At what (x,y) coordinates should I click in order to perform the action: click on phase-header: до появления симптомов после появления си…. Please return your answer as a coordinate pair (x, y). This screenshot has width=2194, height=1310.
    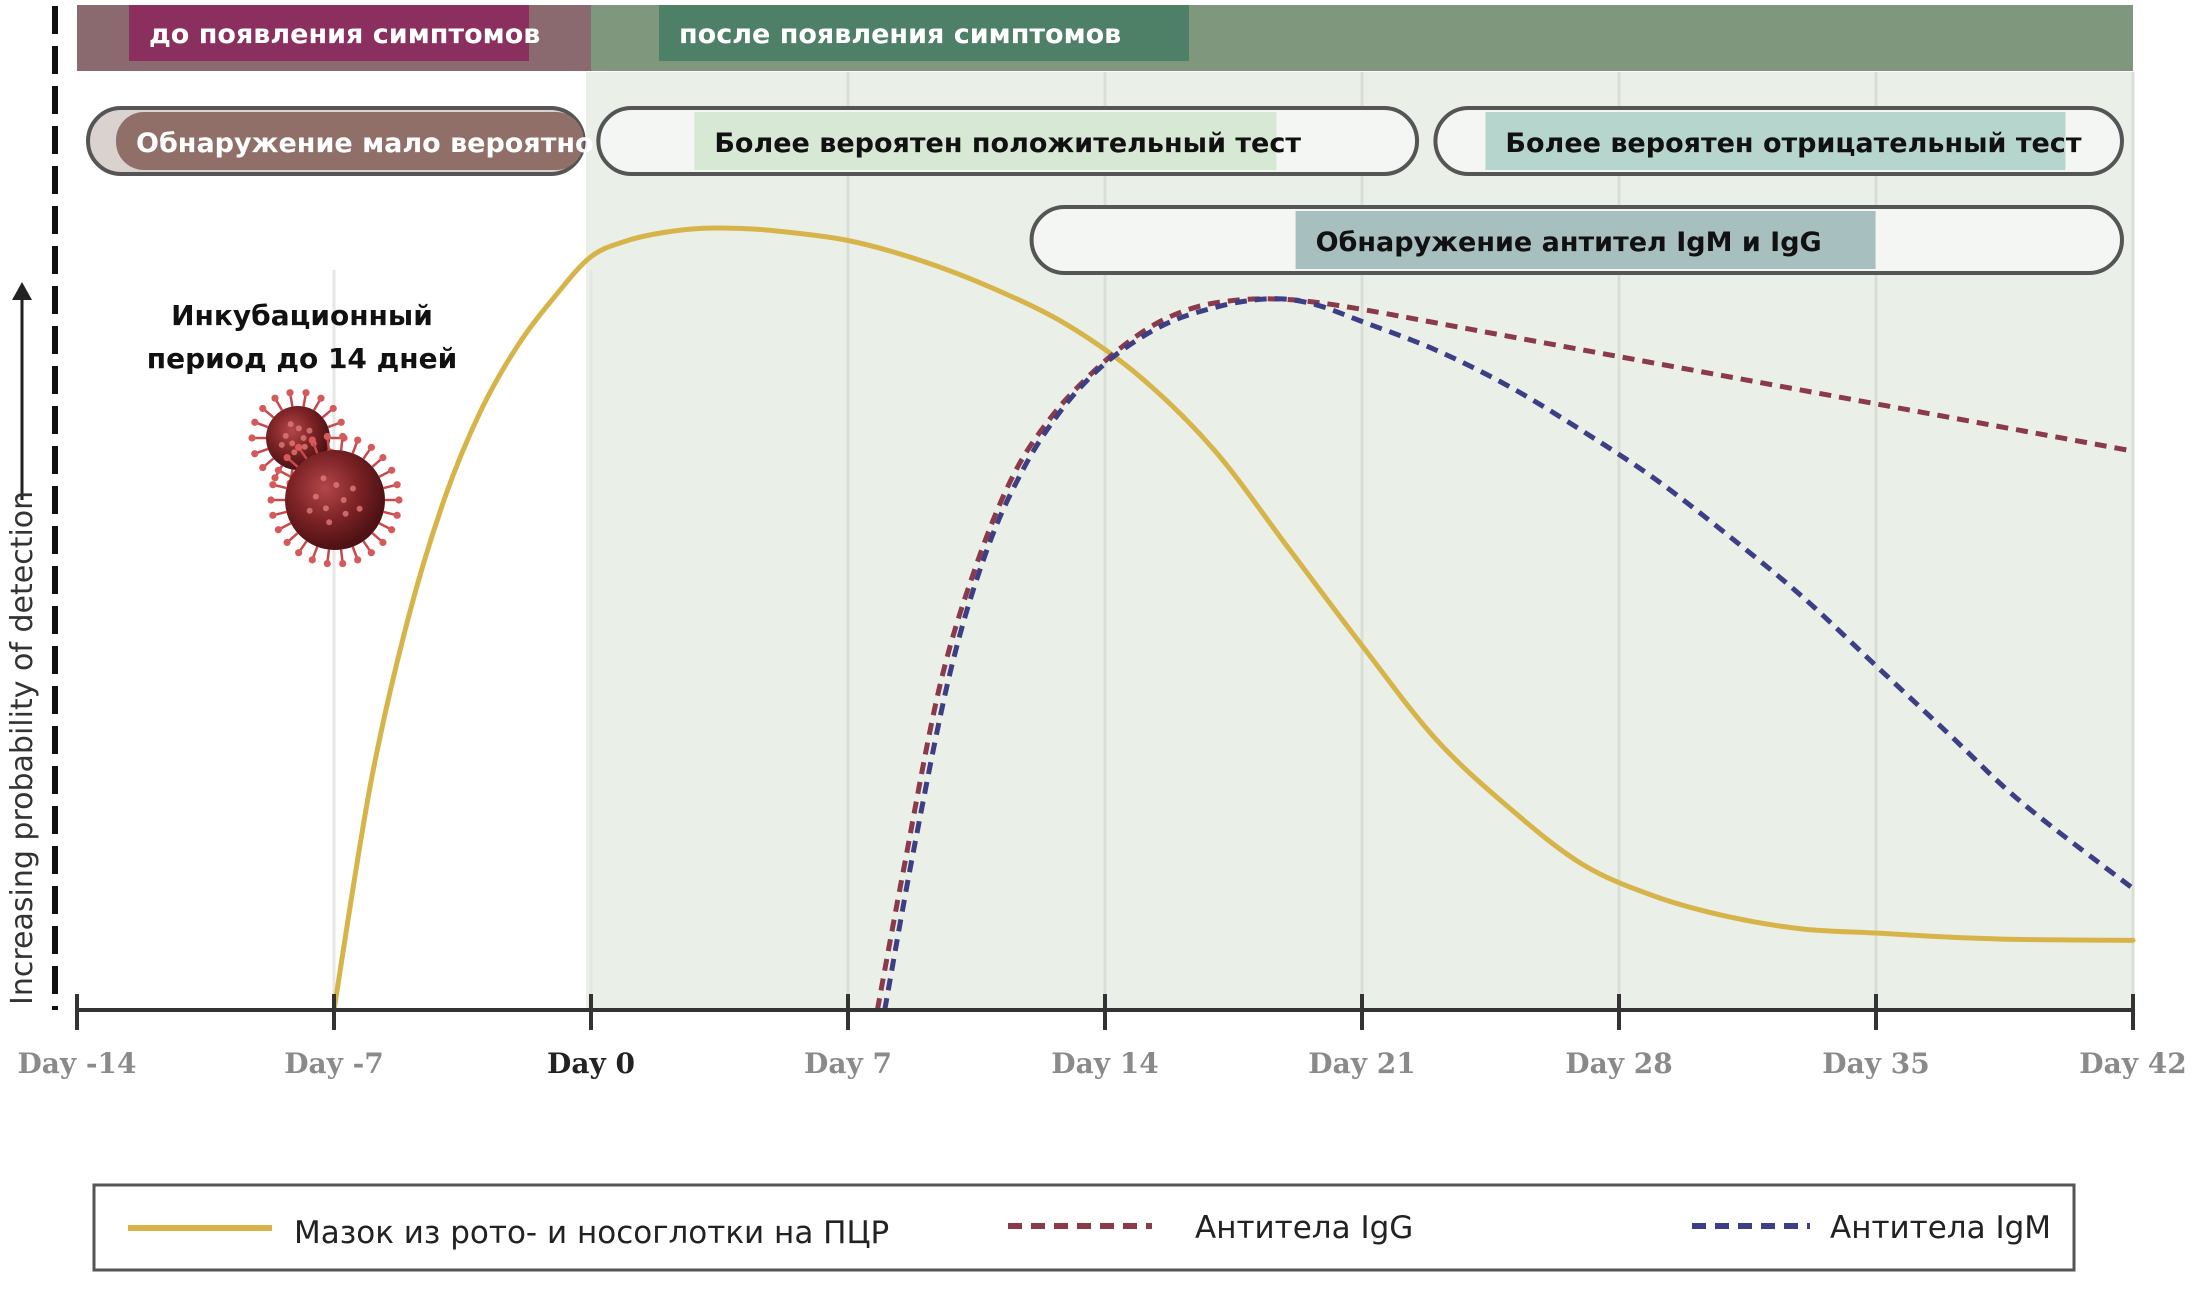
    Looking at the image, I should click on (1105, 38).